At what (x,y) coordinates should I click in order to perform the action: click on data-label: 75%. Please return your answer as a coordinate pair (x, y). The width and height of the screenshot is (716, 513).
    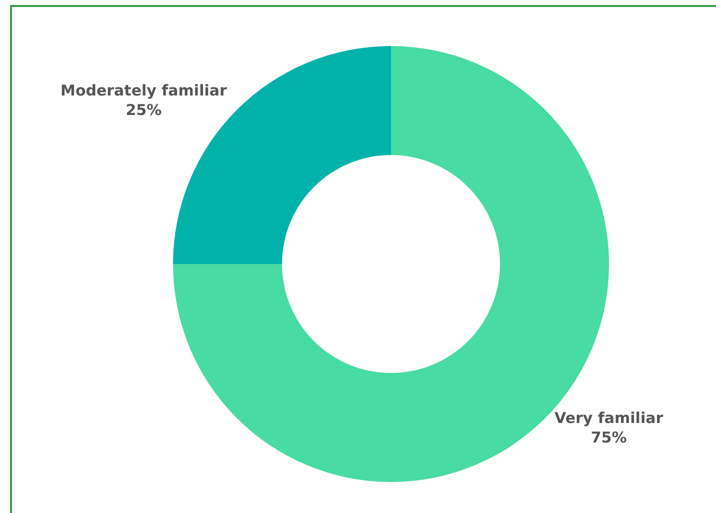
    Looking at the image, I should click on (608, 437).